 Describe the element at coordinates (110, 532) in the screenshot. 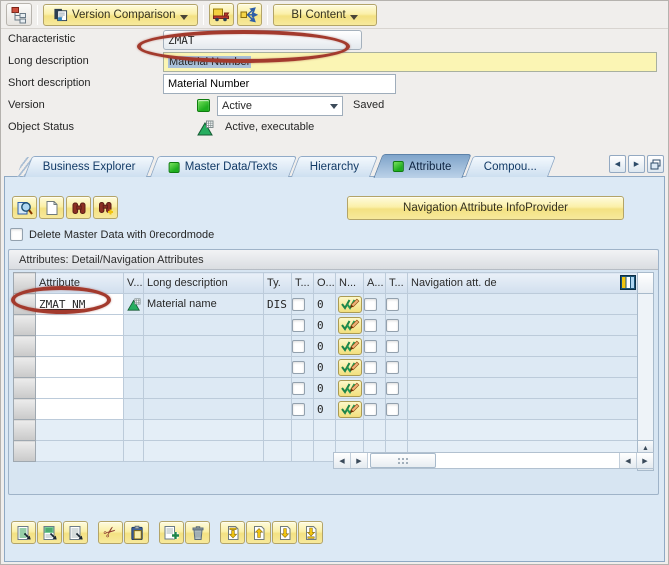

I see `cut-button: ✂` at that location.